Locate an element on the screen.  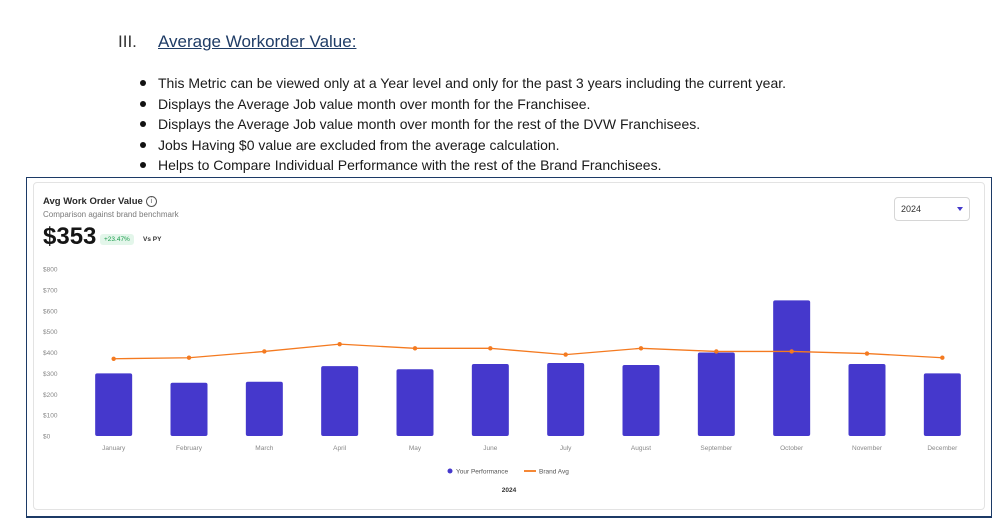
x-tick-label: November is located at coordinates (867, 448).